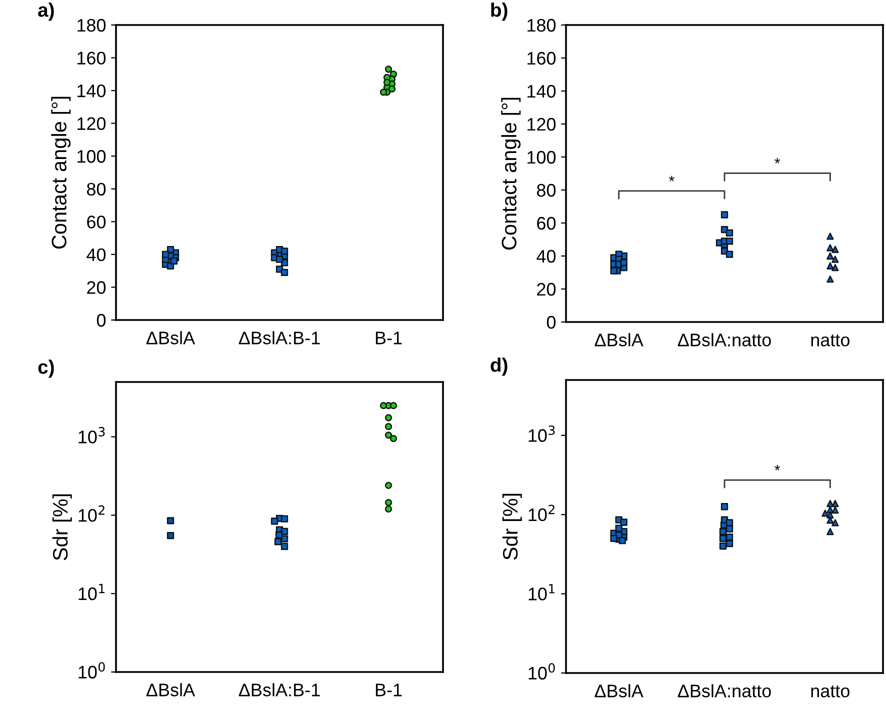  I want to click on chart-title: c), so click(46, 369).